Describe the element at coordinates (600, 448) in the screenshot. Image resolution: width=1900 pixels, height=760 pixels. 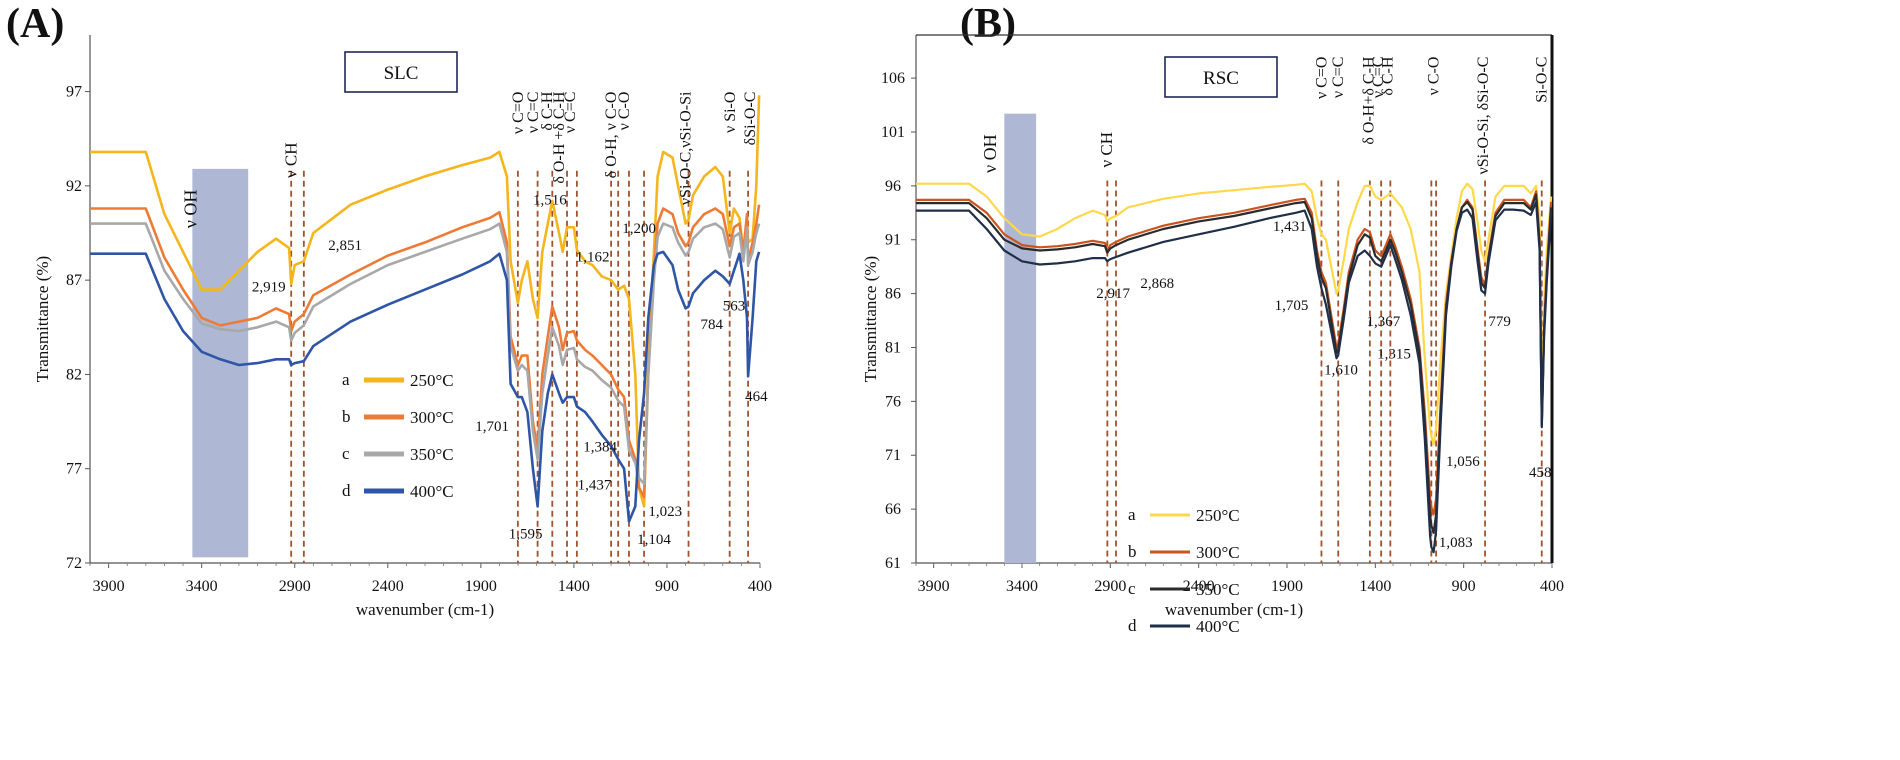
I see `peak-label: 1,384` at that location.